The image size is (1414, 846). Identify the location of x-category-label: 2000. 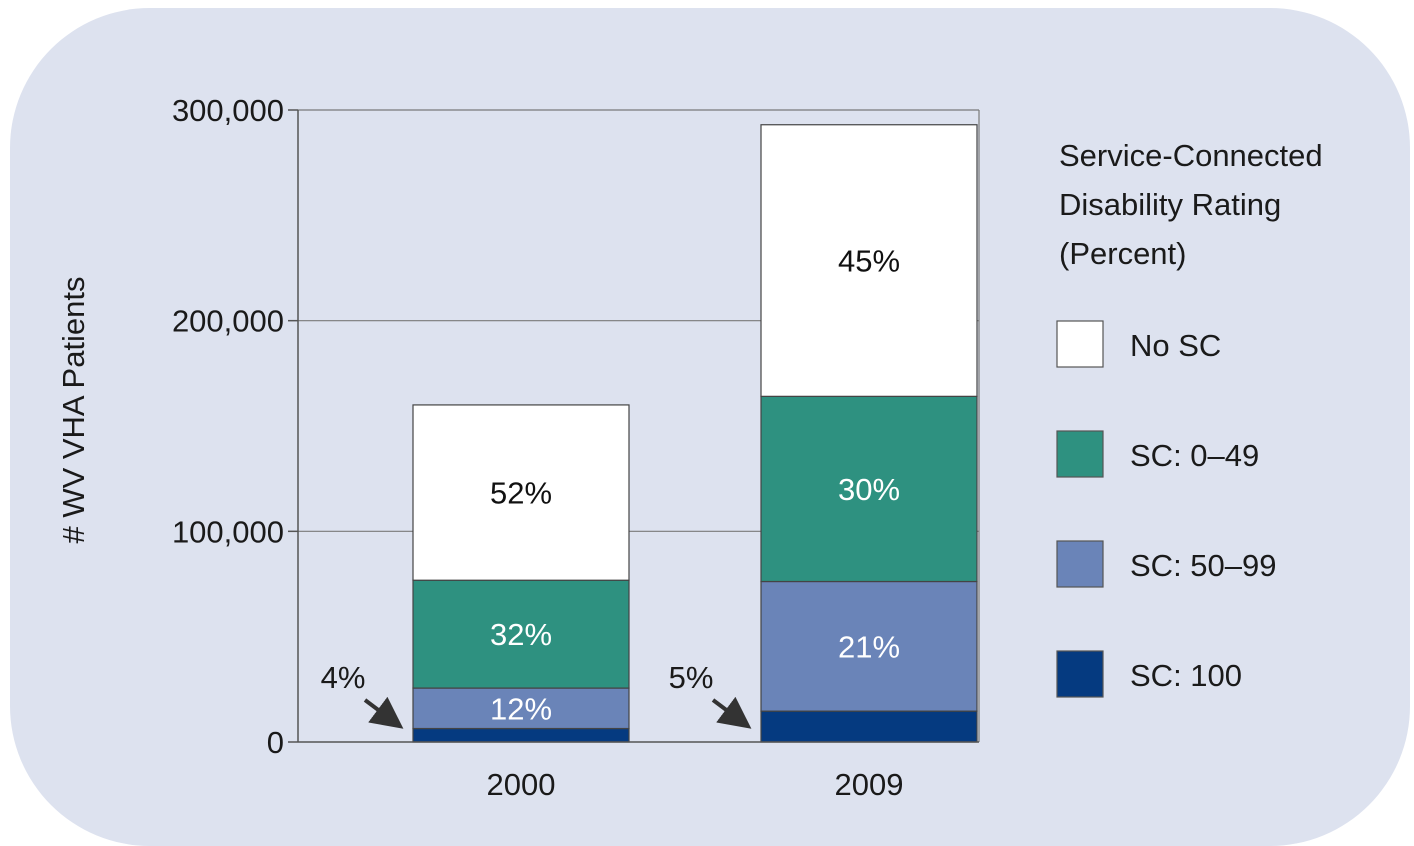
(521, 784).